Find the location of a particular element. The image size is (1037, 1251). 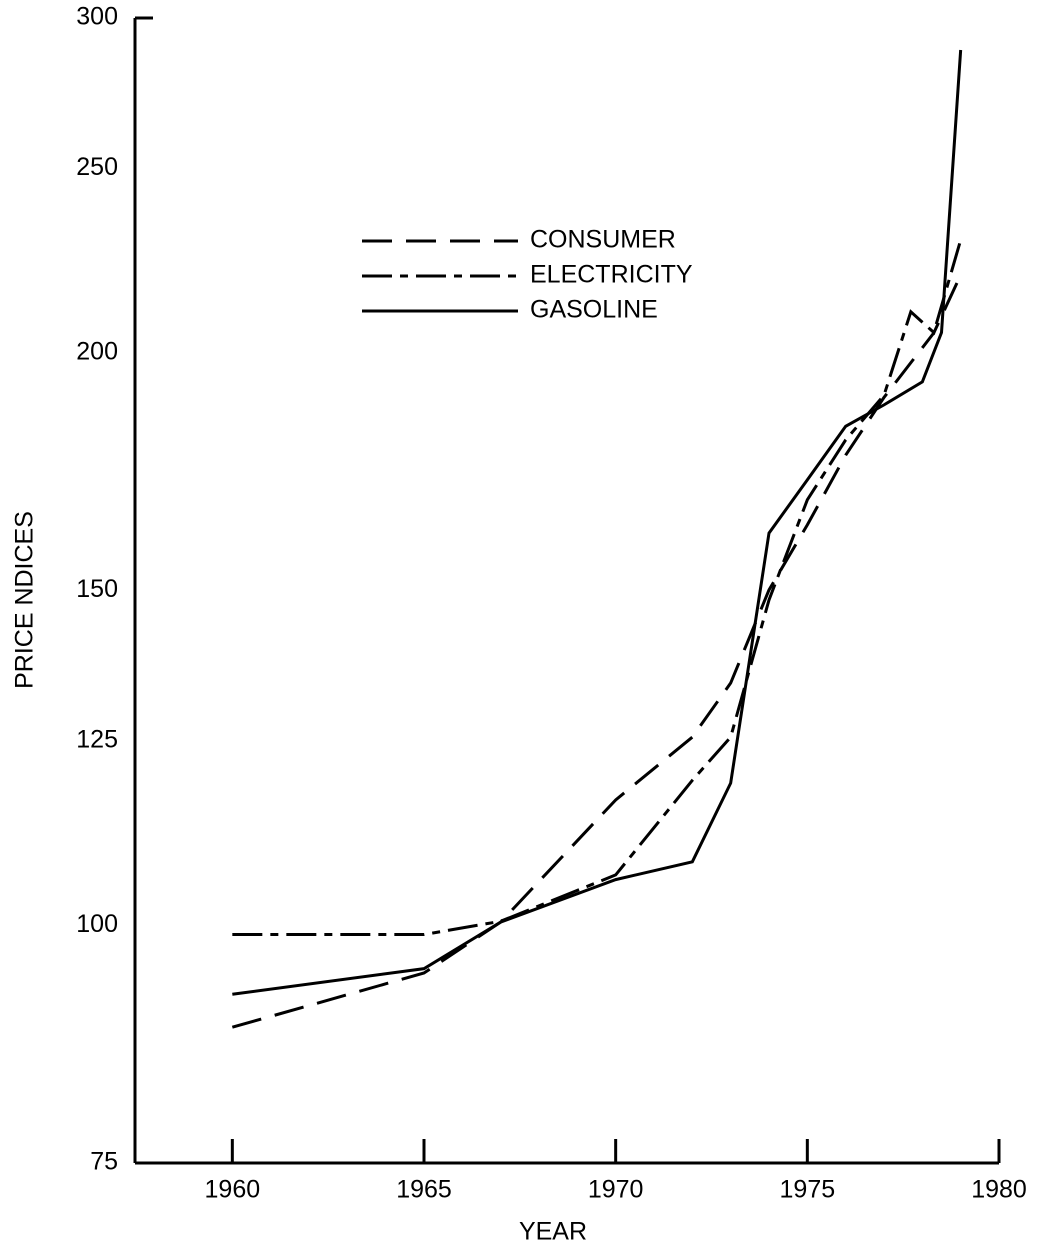

legend-label: ELECTRICITY is located at coordinates (611, 275).